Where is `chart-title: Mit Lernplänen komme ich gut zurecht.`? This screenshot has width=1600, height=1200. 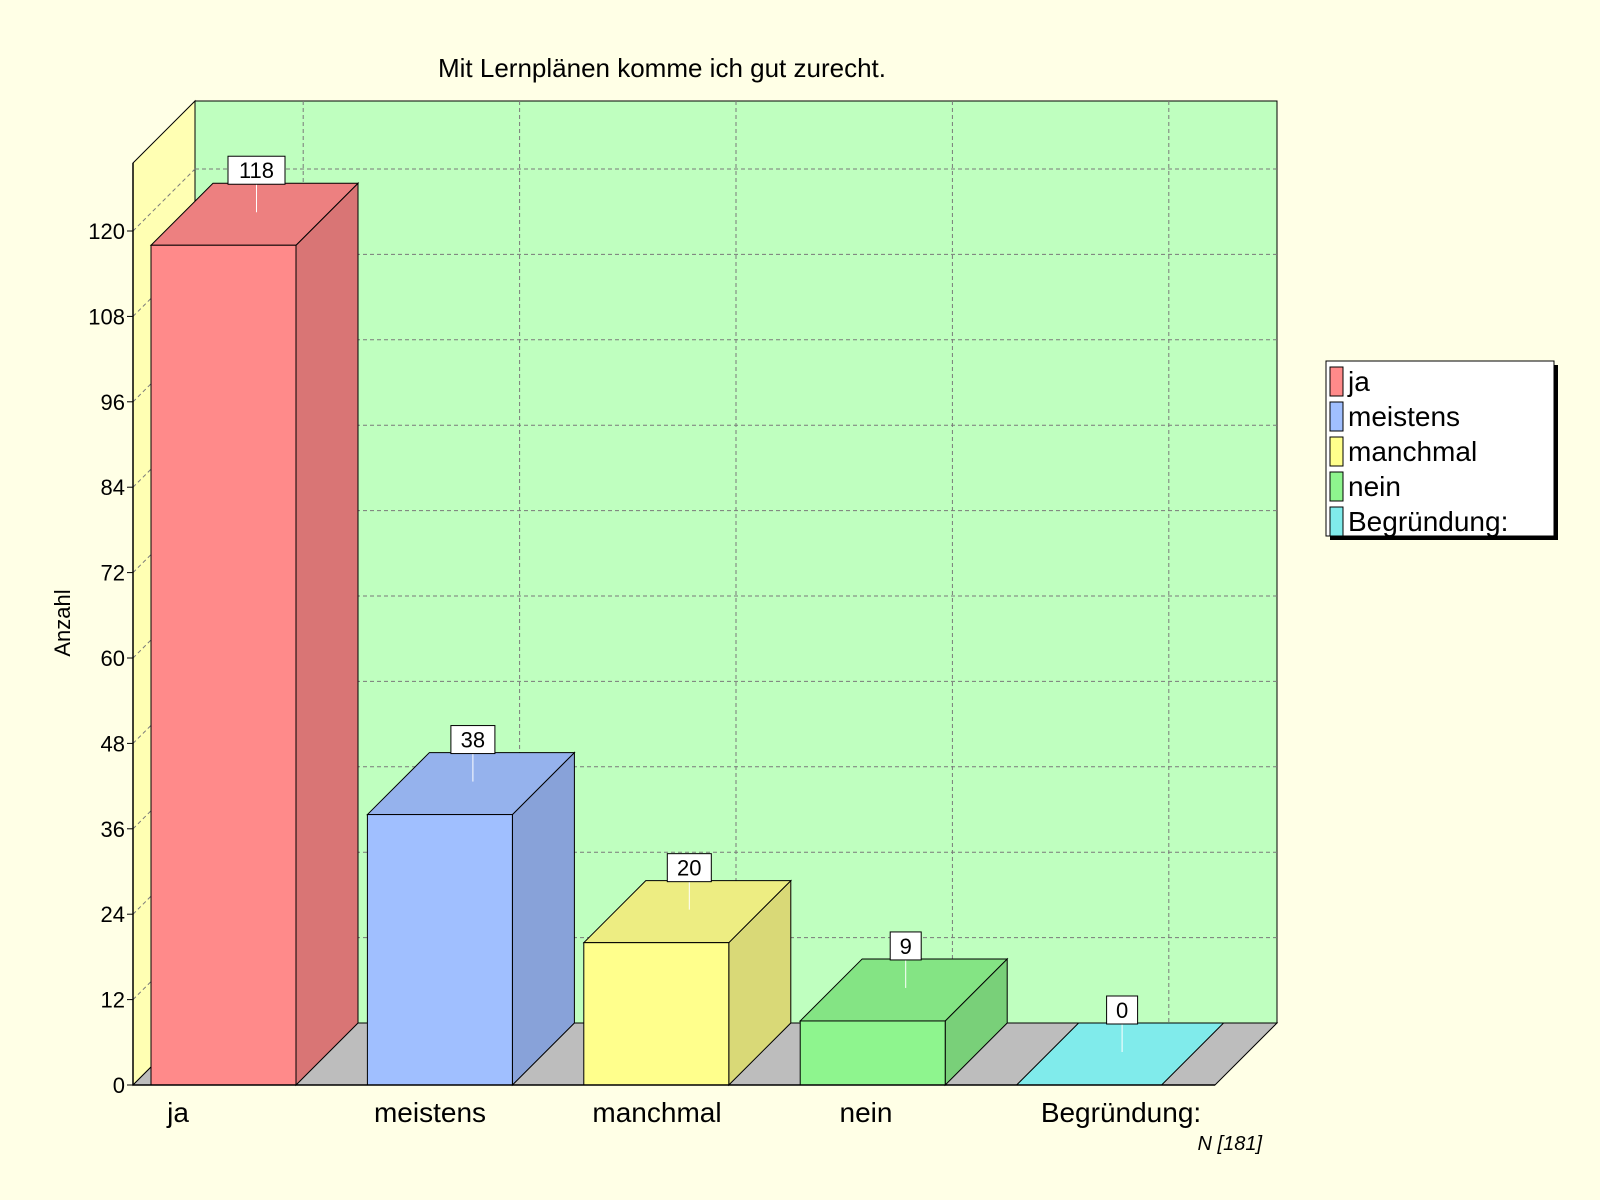 chart-title: Mit Lernplänen komme ich gut zurecht. is located at coordinates (662, 68).